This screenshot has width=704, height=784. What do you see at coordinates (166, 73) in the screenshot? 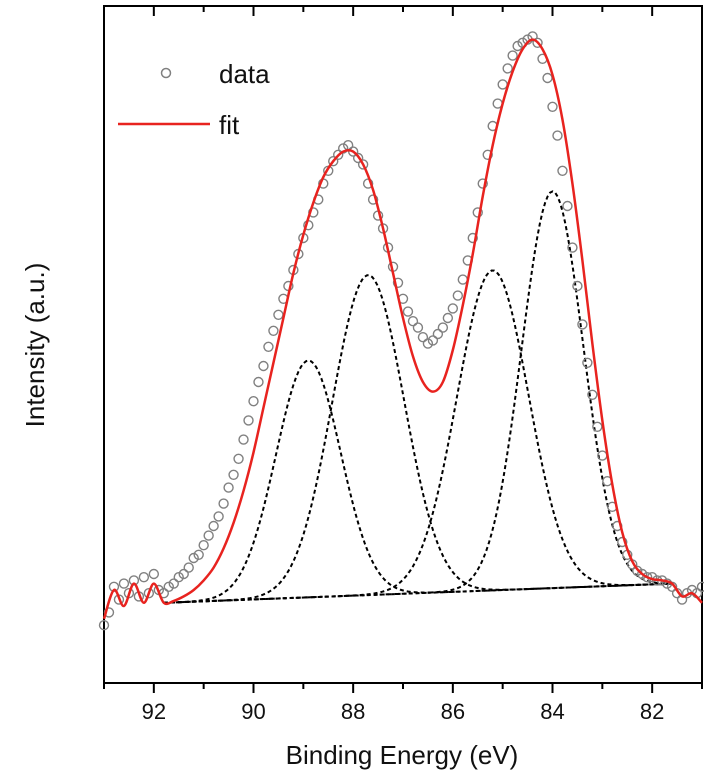
I see `legend-data-marker` at bounding box center [166, 73].